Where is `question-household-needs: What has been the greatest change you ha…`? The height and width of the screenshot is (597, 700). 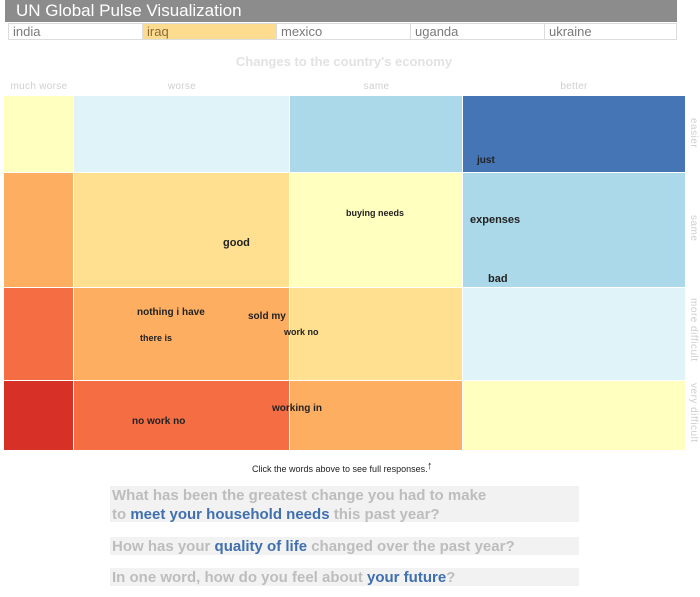 question-household-needs: What has been the greatest change you ha… is located at coordinates (344, 504).